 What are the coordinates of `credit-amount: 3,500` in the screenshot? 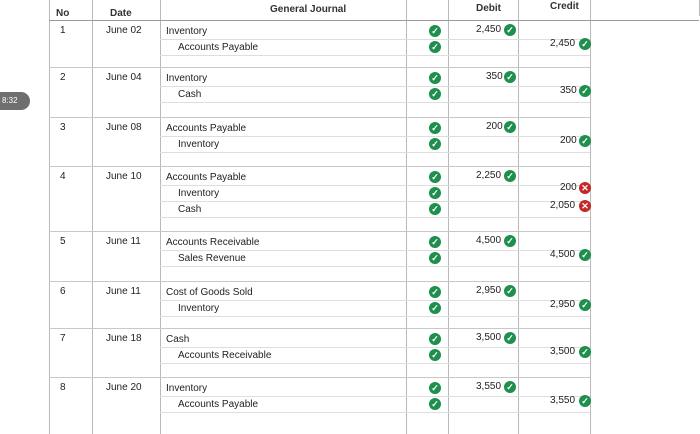 It's located at (563, 351).